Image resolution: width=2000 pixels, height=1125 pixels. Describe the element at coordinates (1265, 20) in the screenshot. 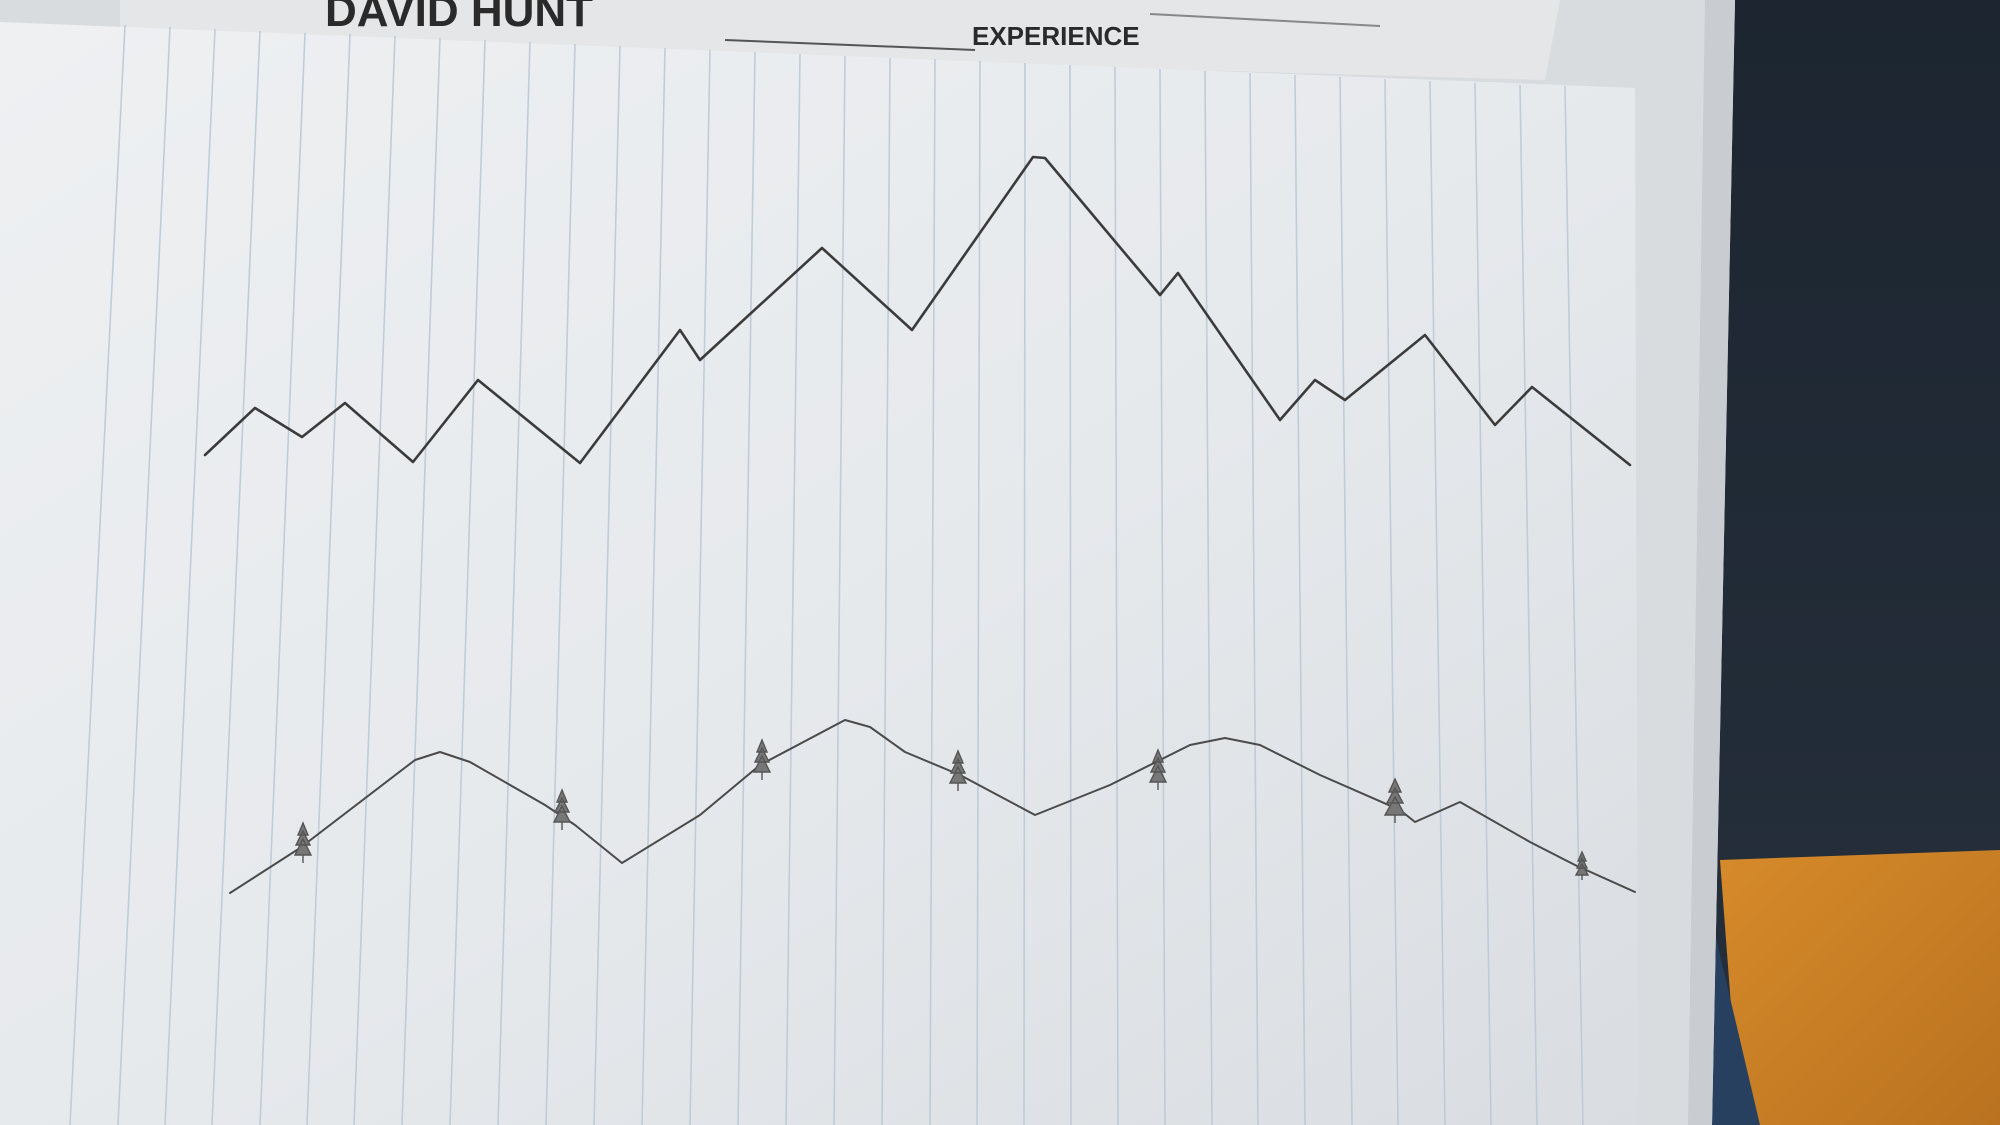

I see `resume-rule-right` at that location.